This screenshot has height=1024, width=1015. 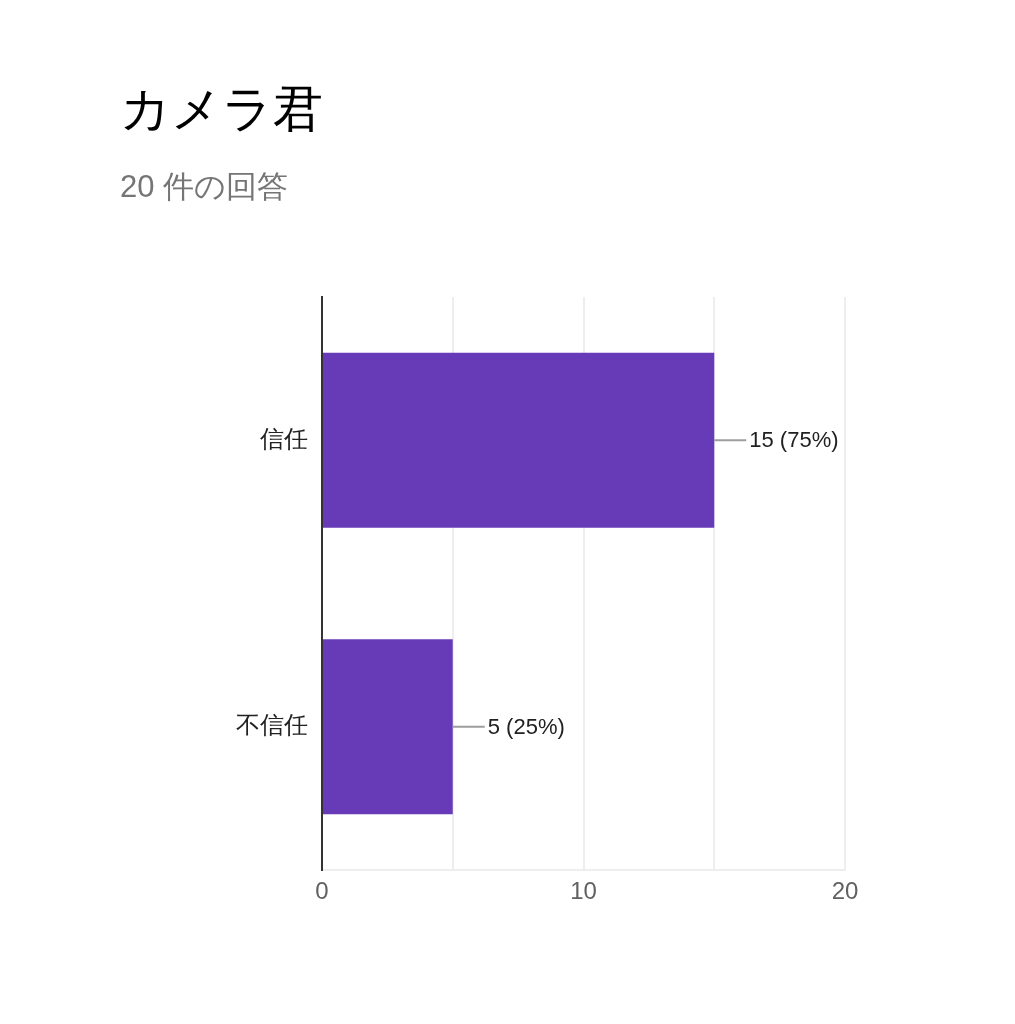 What do you see at coordinates (272, 725) in the screenshot?
I see `y-tick-label: 不信任` at bounding box center [272, 725].